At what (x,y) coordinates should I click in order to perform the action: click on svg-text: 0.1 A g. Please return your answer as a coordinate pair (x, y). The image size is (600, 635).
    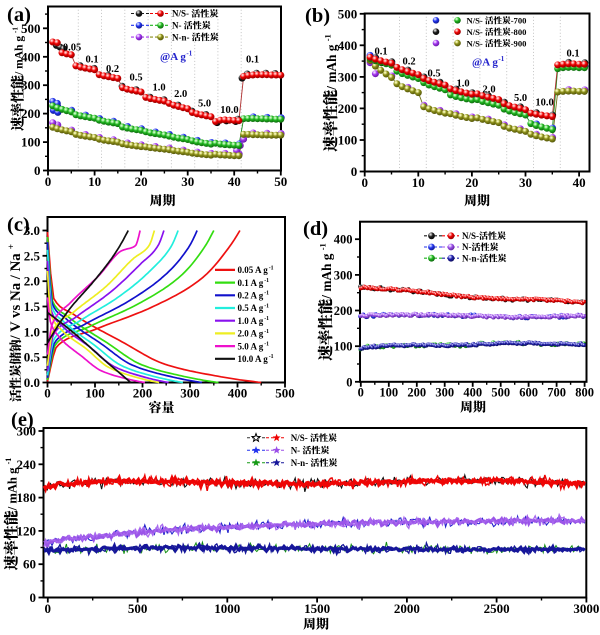
    Looking at the image, I should click on (251, 283).